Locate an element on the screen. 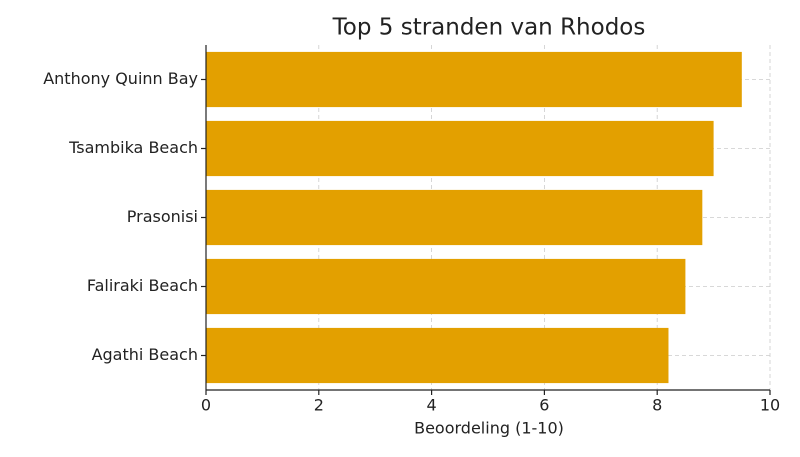 The image size is (800, 457). y-tick-label: Agathi Beach is located at coordinates (145, 354).